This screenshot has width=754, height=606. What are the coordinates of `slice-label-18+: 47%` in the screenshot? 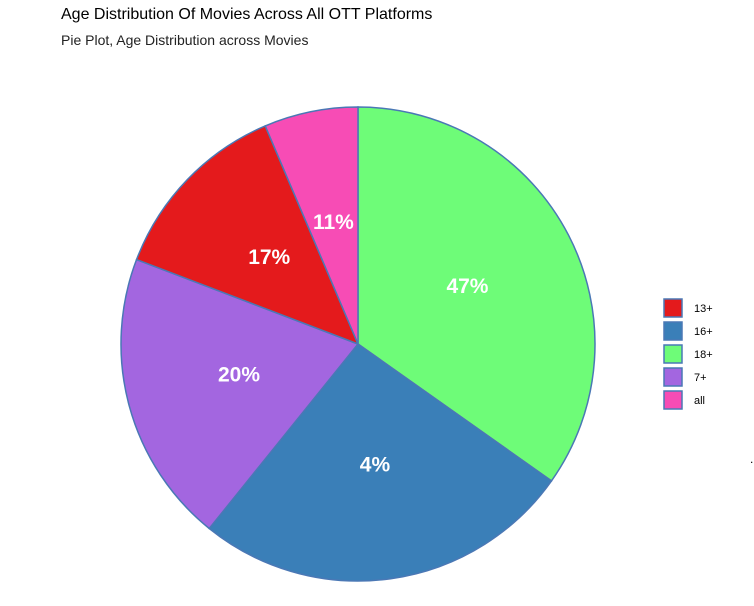 It's located at (467, 286).